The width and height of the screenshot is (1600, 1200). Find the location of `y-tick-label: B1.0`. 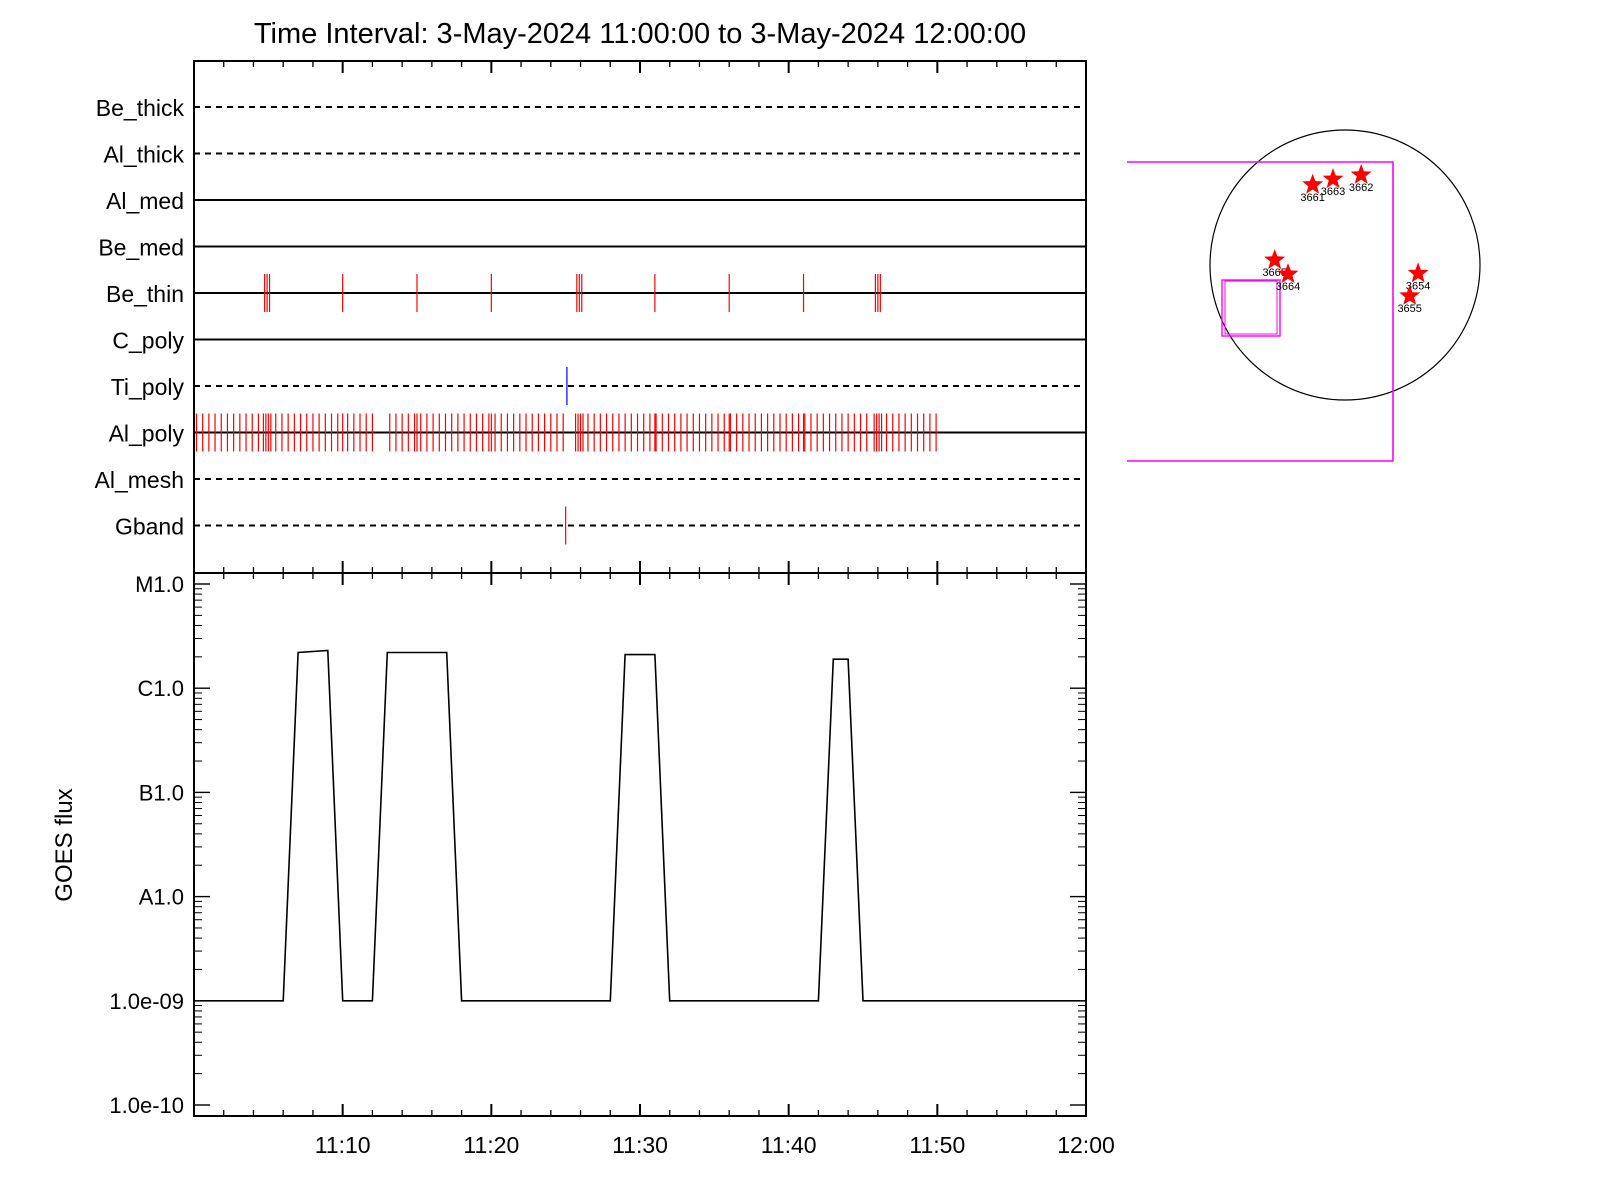

y-tick-label: B1.0 is located at coordinates (161, 792).